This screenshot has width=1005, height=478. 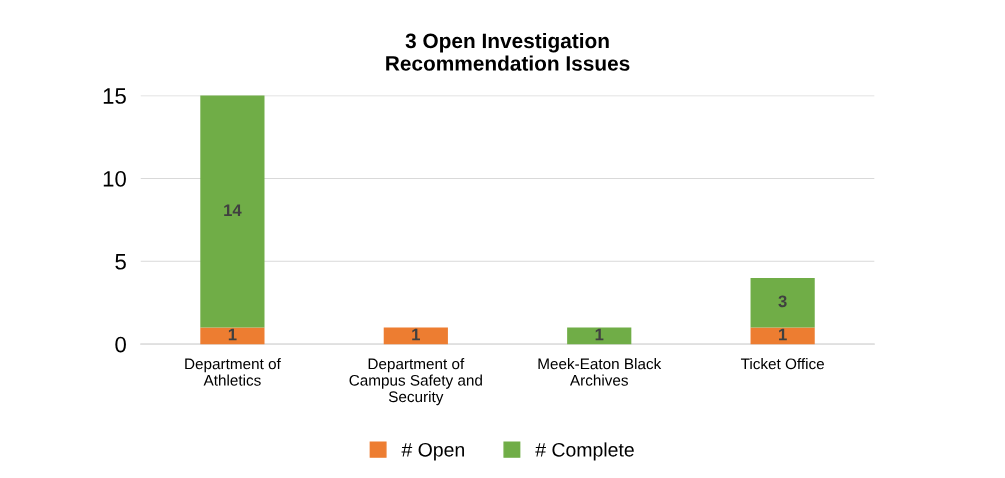 I want to click on chart-title: 3 Open Investigation Recommendation Issues, so click(x=508, y=51).